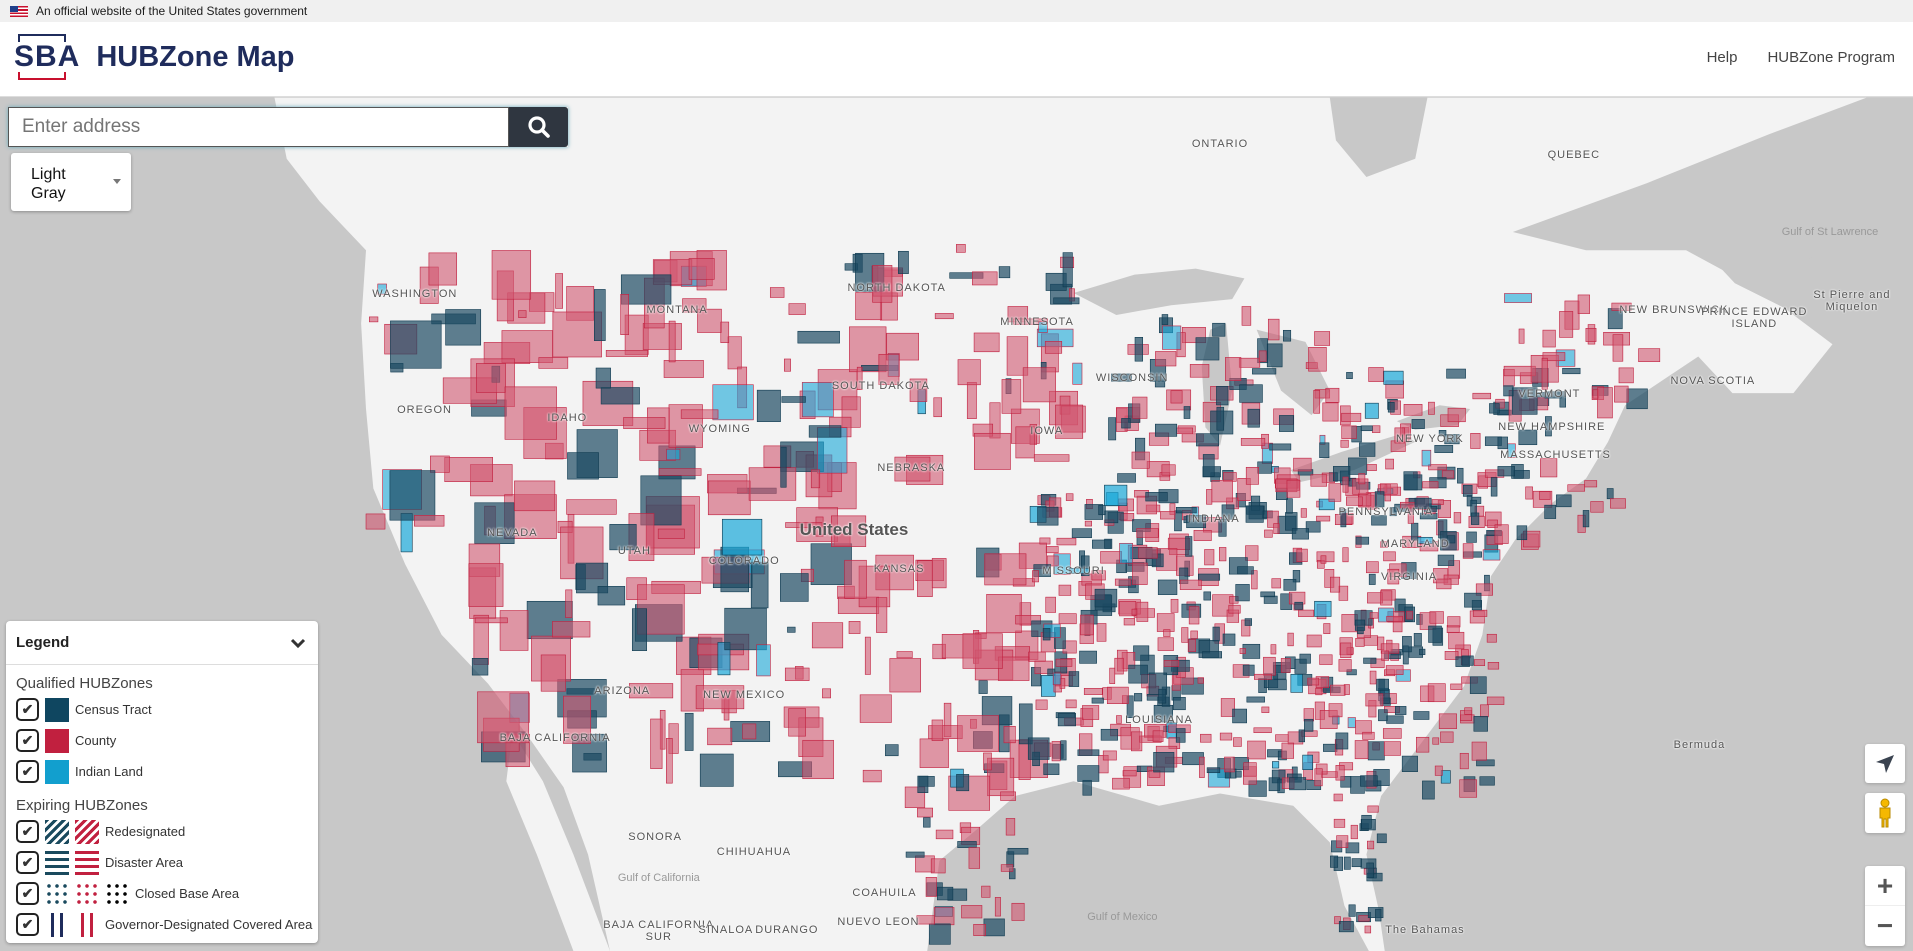  What do you see at coordinates (1885, 925) in the screenshot?
I see `zoom-out-button: −` at bounding box center [1885, 925].